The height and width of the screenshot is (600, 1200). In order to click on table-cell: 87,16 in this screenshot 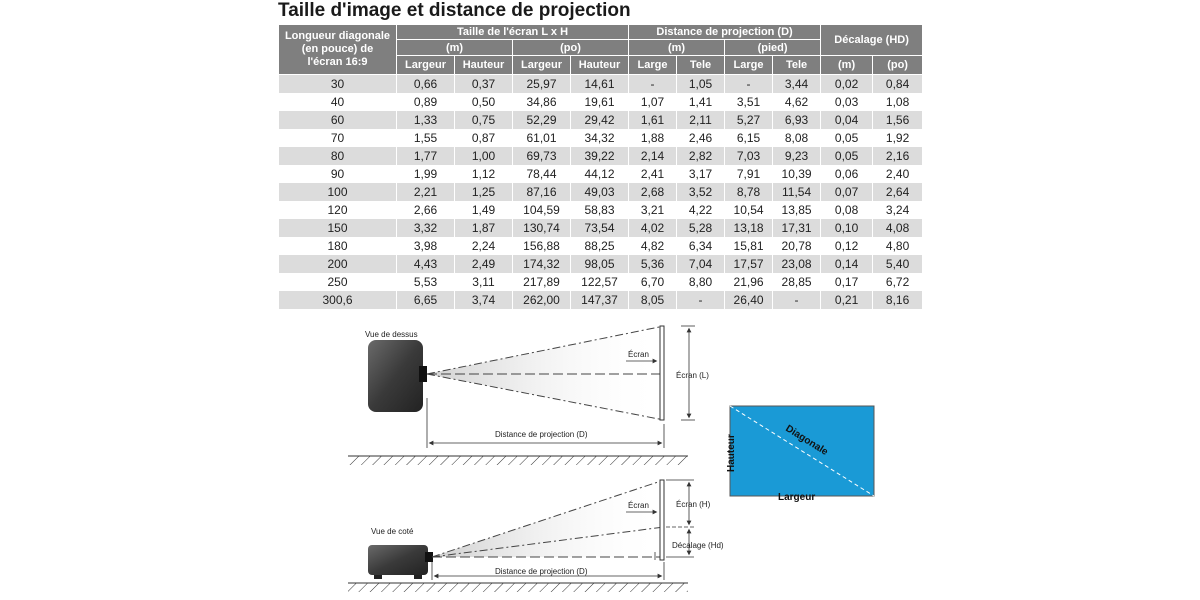, I will do `click(541, 192)`.